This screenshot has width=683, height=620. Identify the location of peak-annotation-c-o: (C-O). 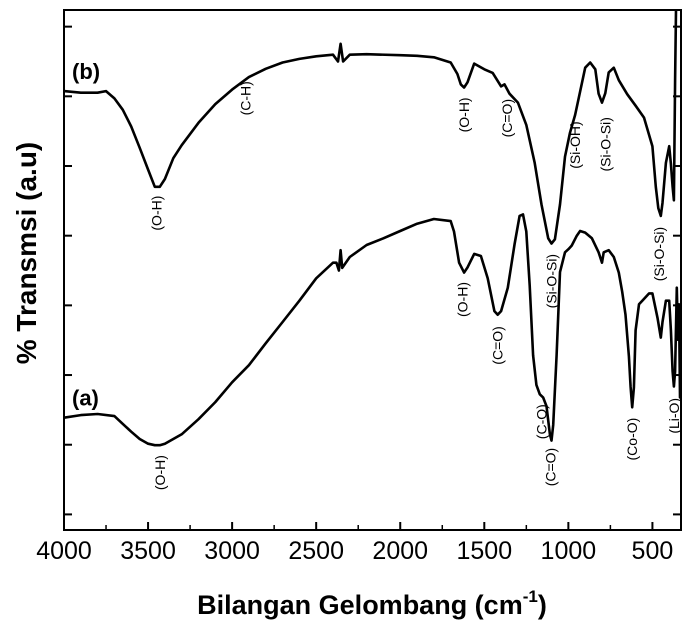
(542, 421).